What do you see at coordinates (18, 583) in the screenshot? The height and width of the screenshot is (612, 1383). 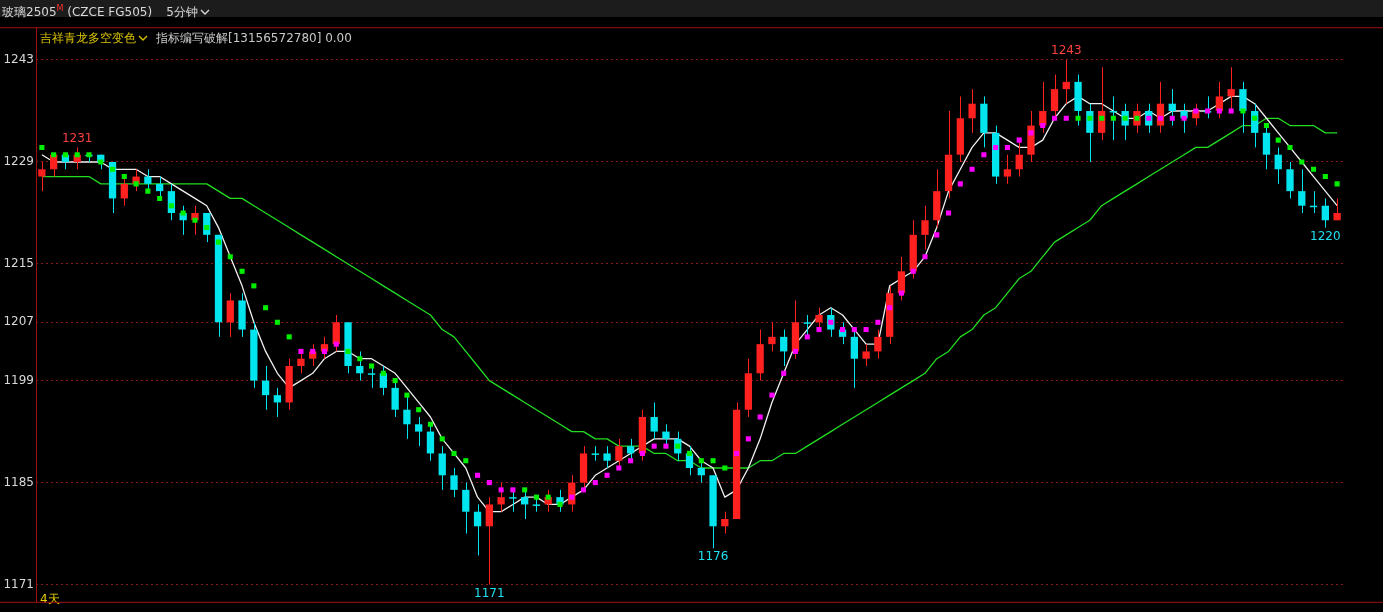 I see `y-tick-label: 1171` at bounding box center [18, 583].